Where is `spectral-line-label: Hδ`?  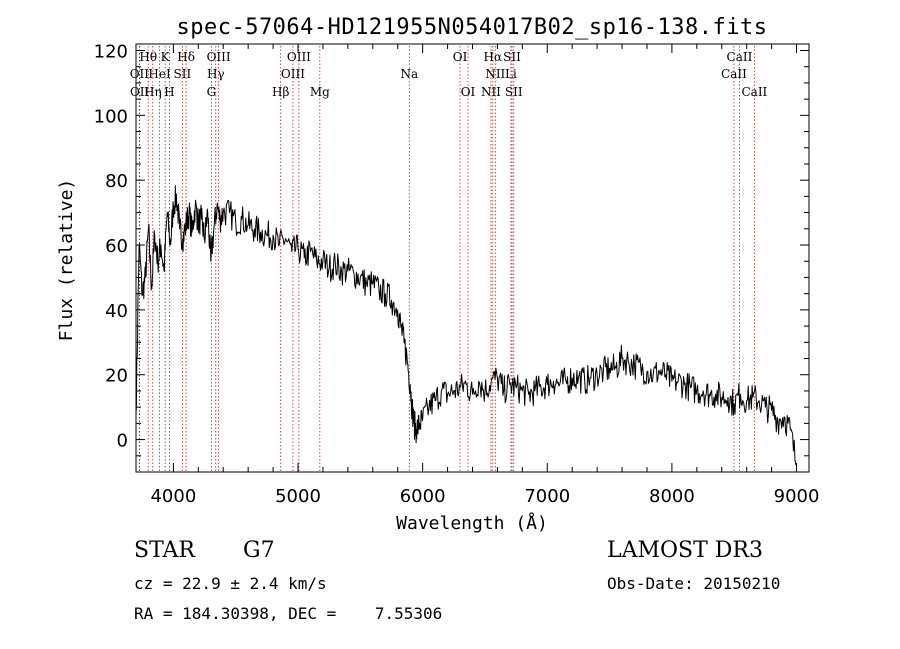 spectral-line-label: Hδ is located at coordinates (186, 57).